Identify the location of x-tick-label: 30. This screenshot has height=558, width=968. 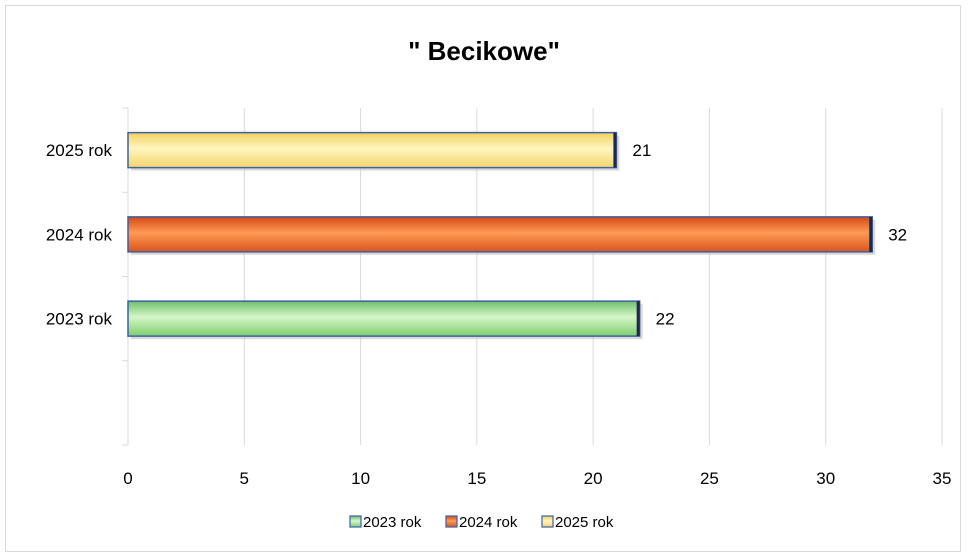
(825, 478).